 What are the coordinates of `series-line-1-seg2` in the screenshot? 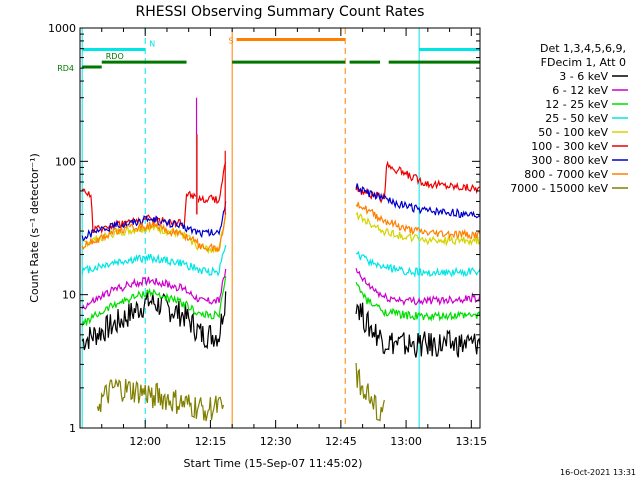 It's located at (418, 287).